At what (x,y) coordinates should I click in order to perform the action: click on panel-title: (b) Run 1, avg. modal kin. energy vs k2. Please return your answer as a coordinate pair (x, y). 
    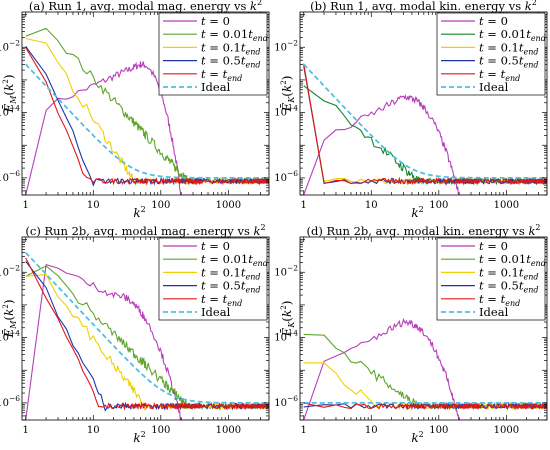
    Looking at the image, I should click on (423, 6).